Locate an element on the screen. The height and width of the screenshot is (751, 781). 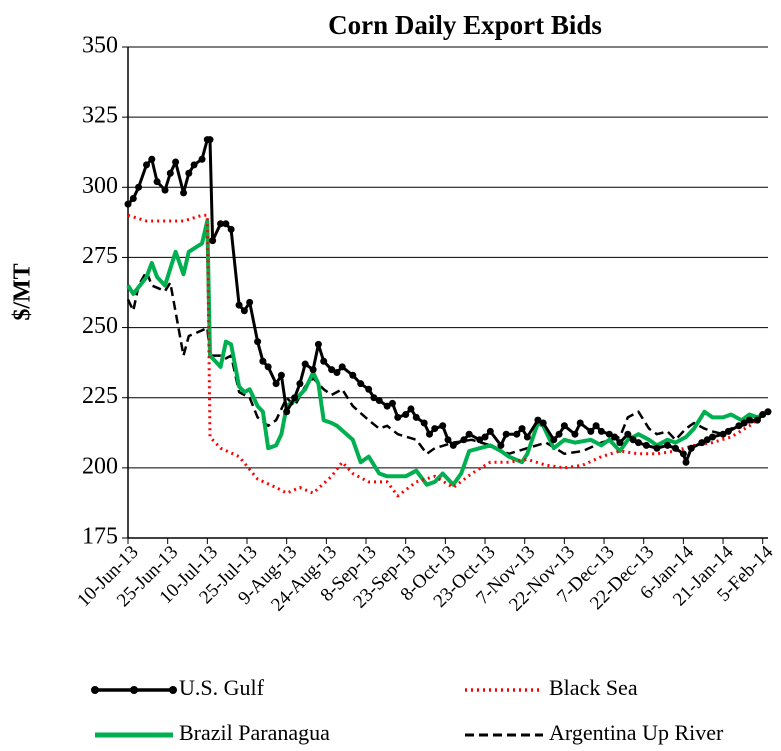
legend-label: Brazil Paranagua is located at coordinates (254, 732).